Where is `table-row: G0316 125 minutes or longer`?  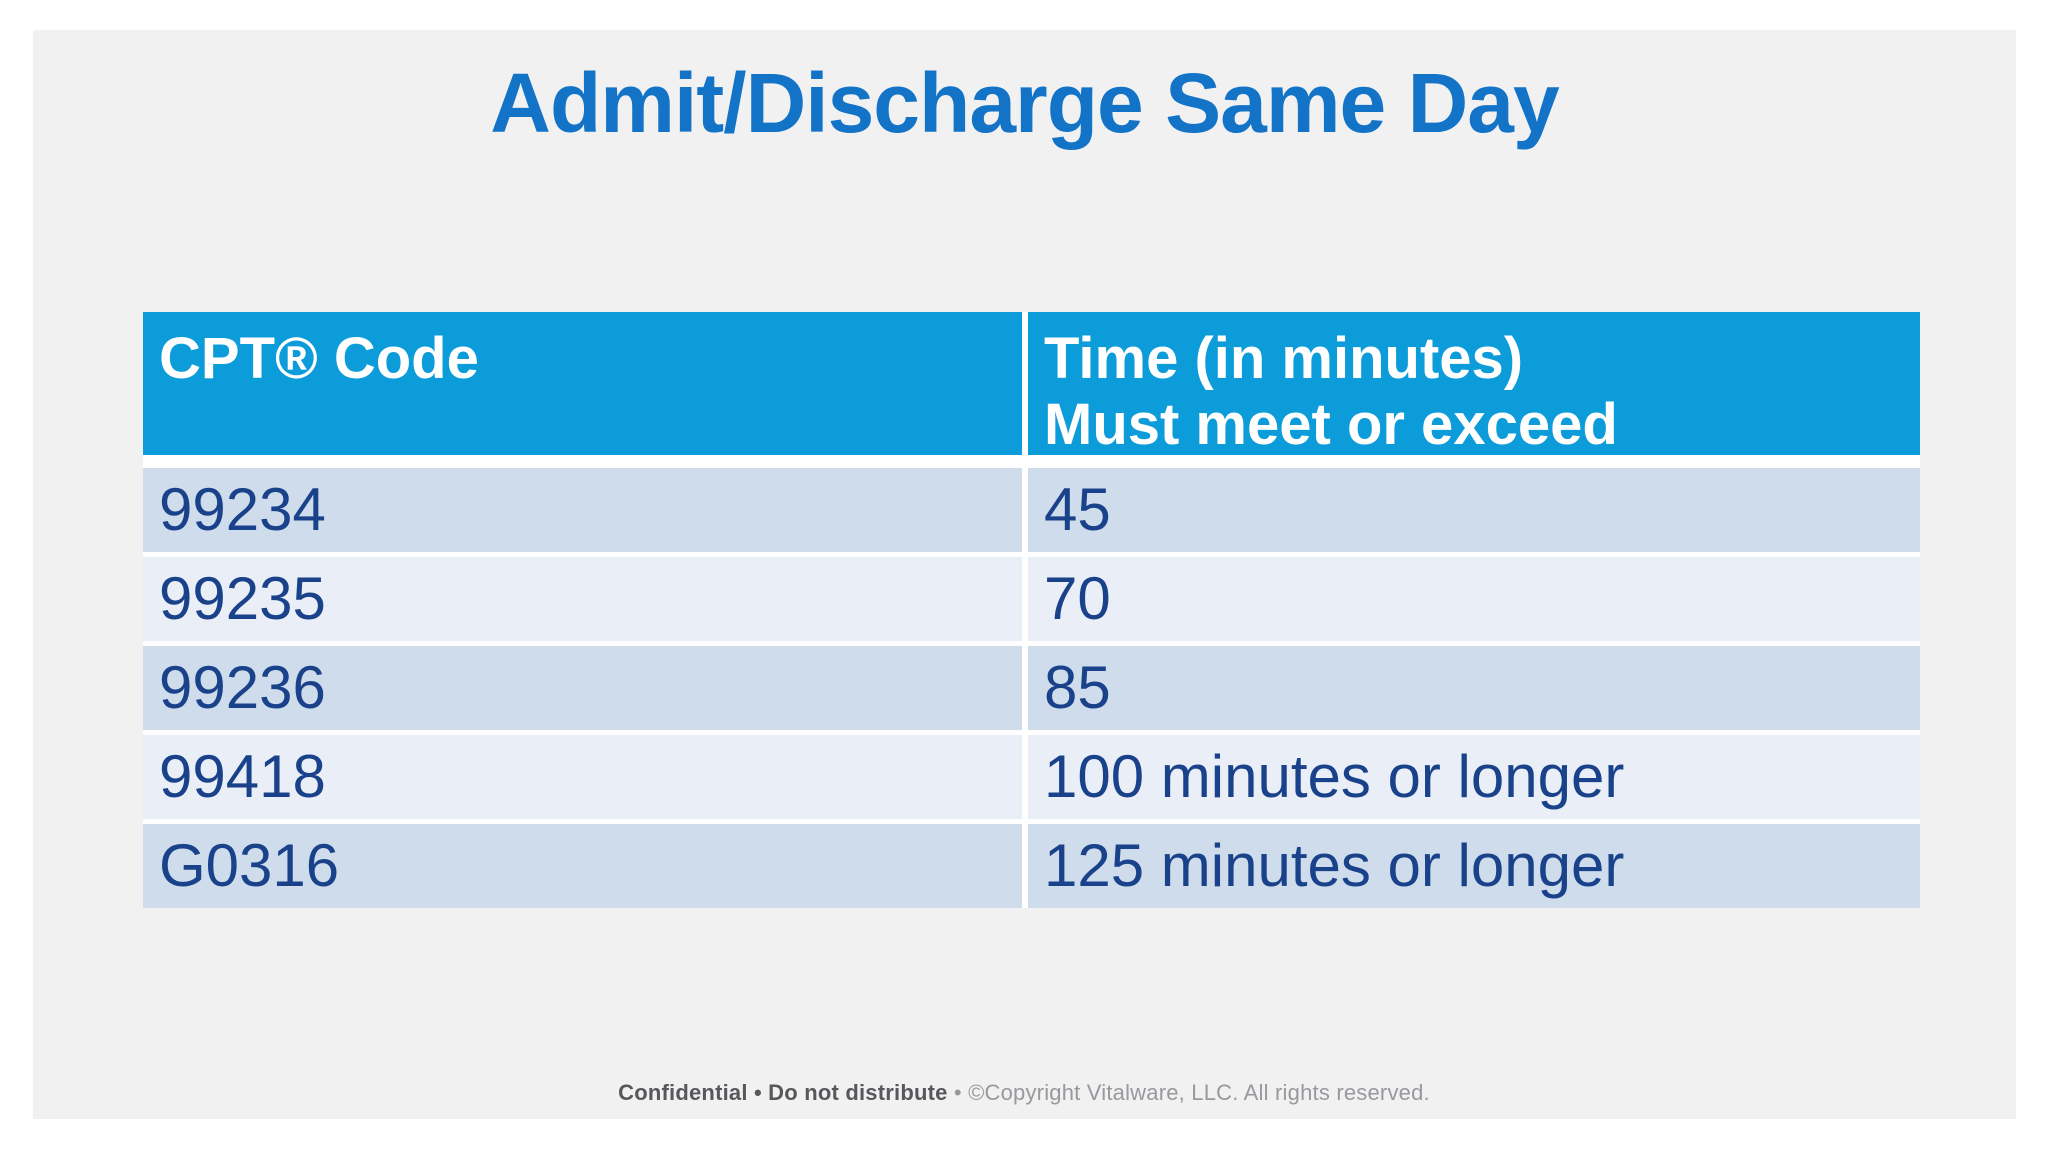
table-row: G0316 125 minutes or longer is located at coordinates (1031, 866).